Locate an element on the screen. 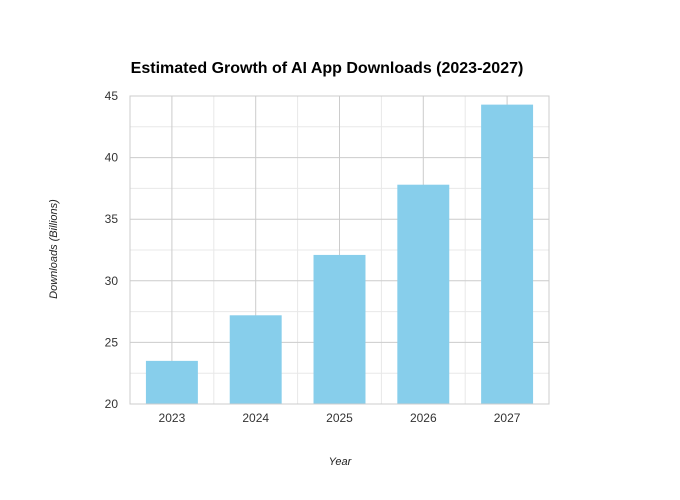  y-axis-label: Downloads (Billions) is located at coordinates (54, 249).